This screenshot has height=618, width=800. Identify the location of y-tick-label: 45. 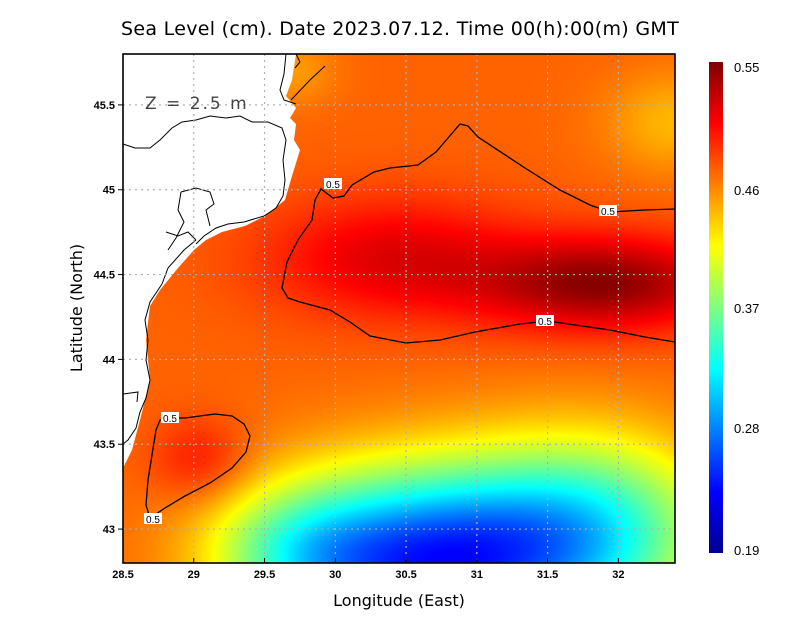
(109, 191).